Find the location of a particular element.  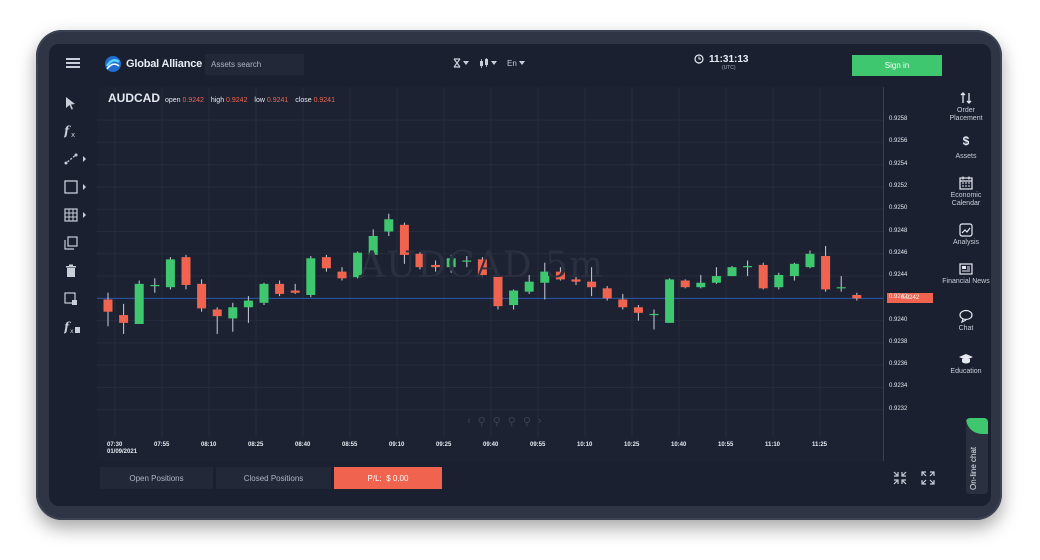

cursor-arrow-icon is located at coordinates (70, 103).